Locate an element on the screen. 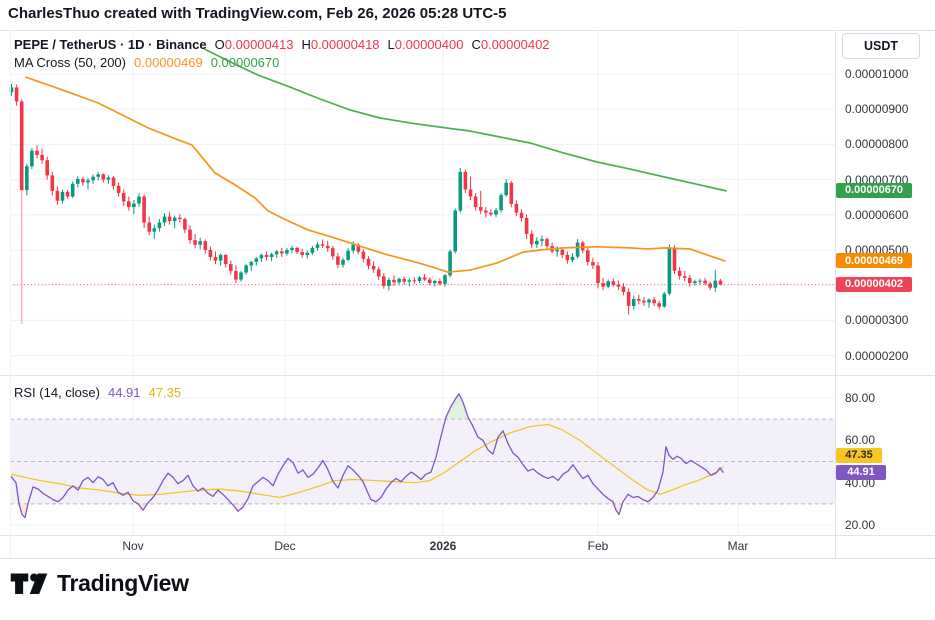  time-tick-label: Mar is located at coordinates (738, 546).